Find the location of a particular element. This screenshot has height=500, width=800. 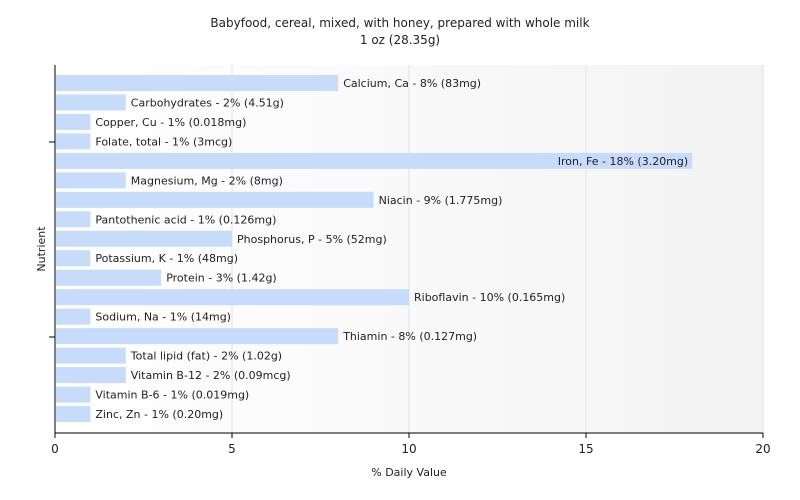

bar-data-label: Calcium, Ca - 8% (83mg) is located at coordinates (412, 83).